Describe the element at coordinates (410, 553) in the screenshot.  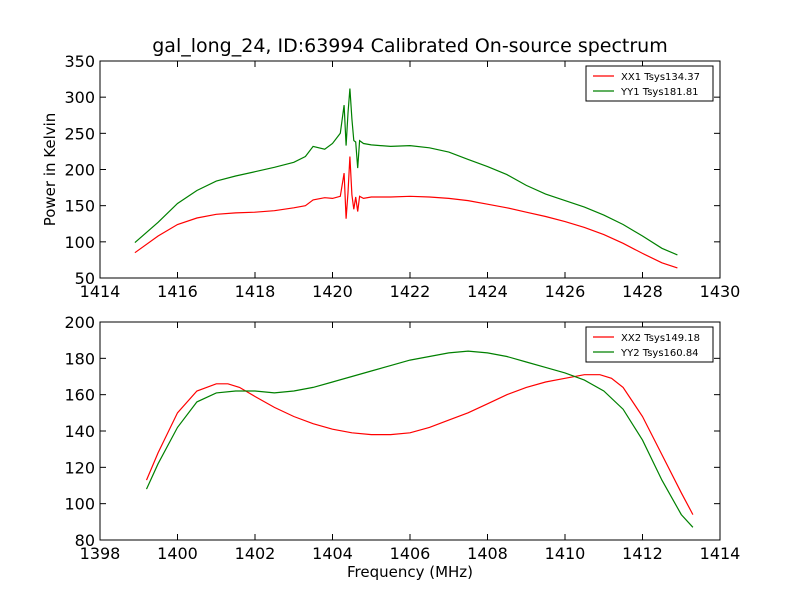
I see `x-tick-label: 1406` at that location.